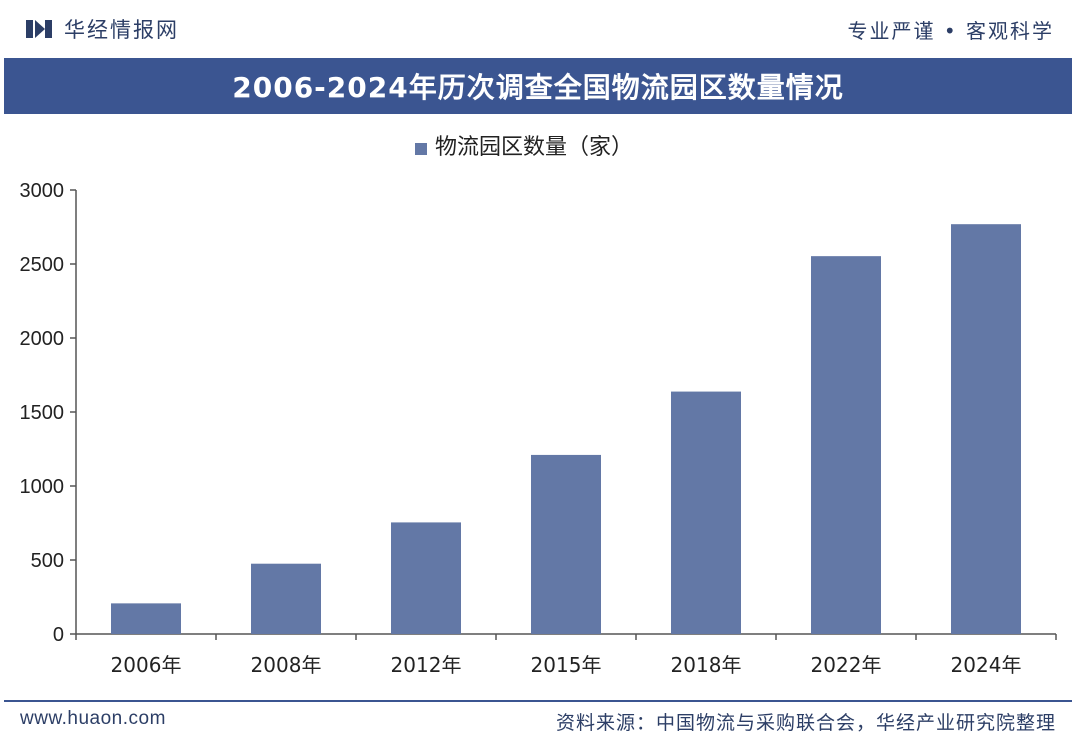  I want to click on y-tick-label: 2500, so click(42, 265).